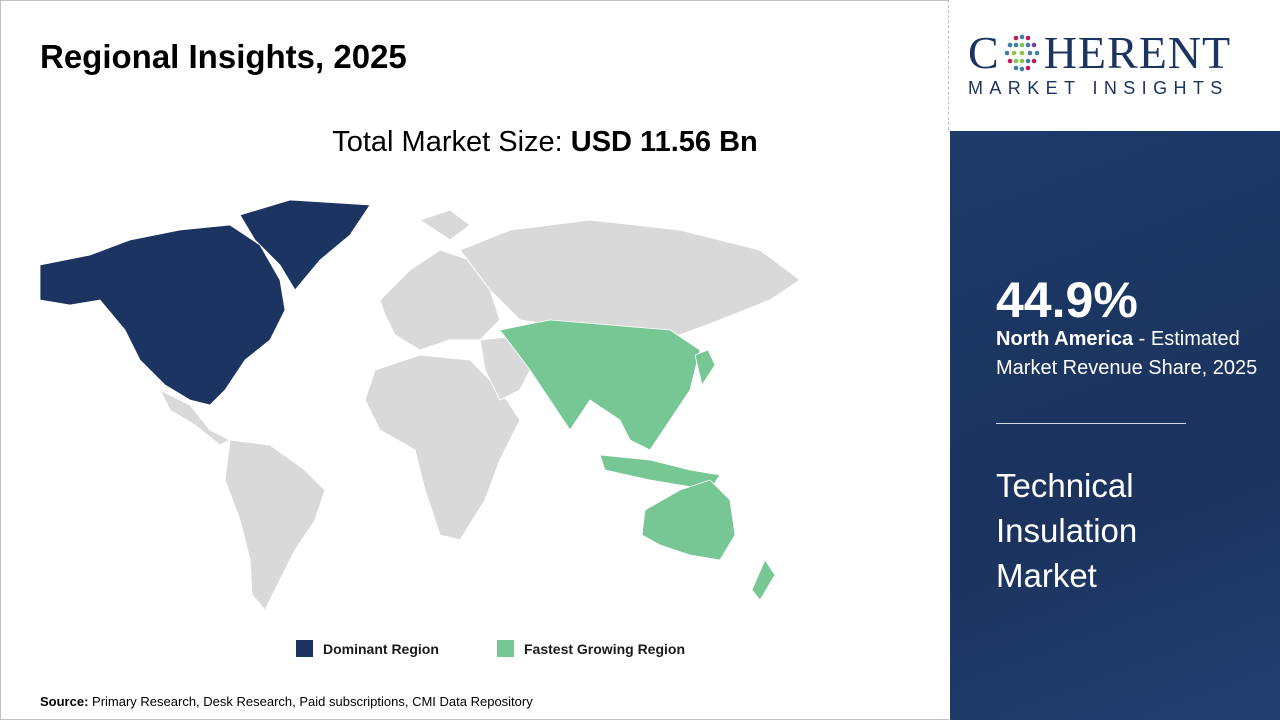 The width and height of the screenshot is (1280, 720). Describe the element at coordinates (605, 648) in the screenshot. I see `legend-label: Fastest Growing Region` at that location.